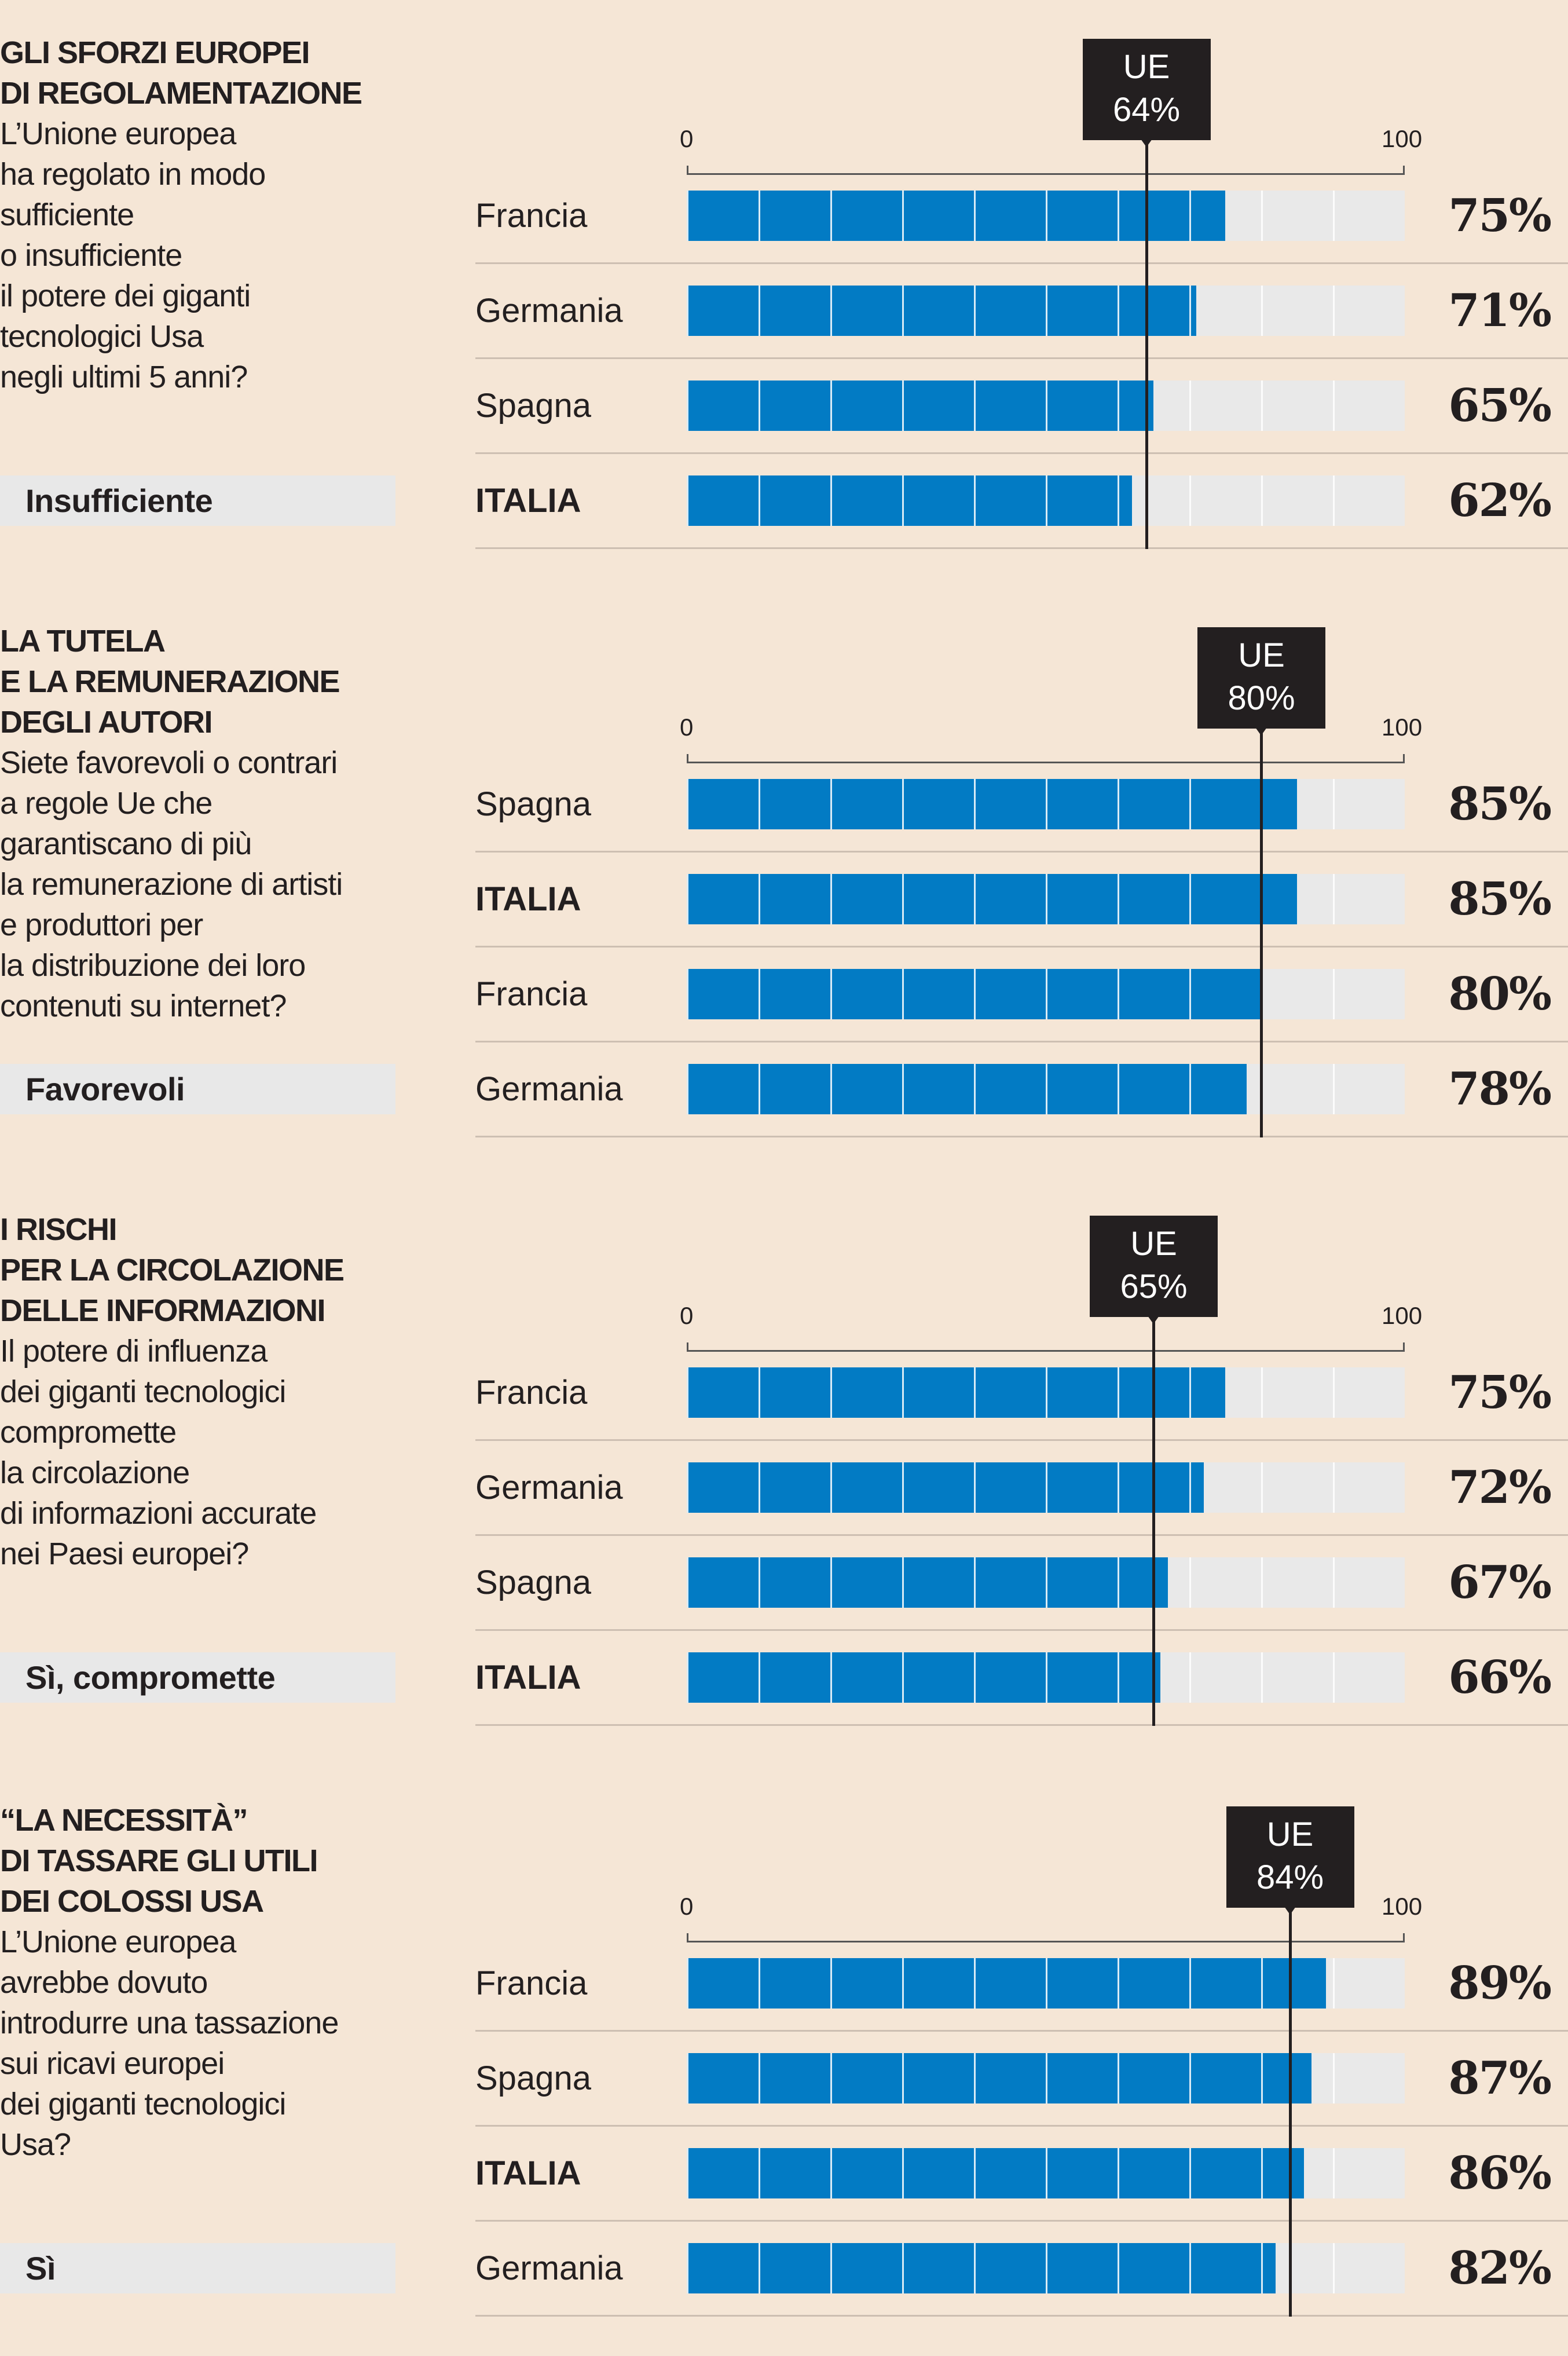 This screenshot has height=2356, width=1568. Describe the element at coordinates (126, 843) in the screenshot. I see `question-line: garantiscano di più` at that location.